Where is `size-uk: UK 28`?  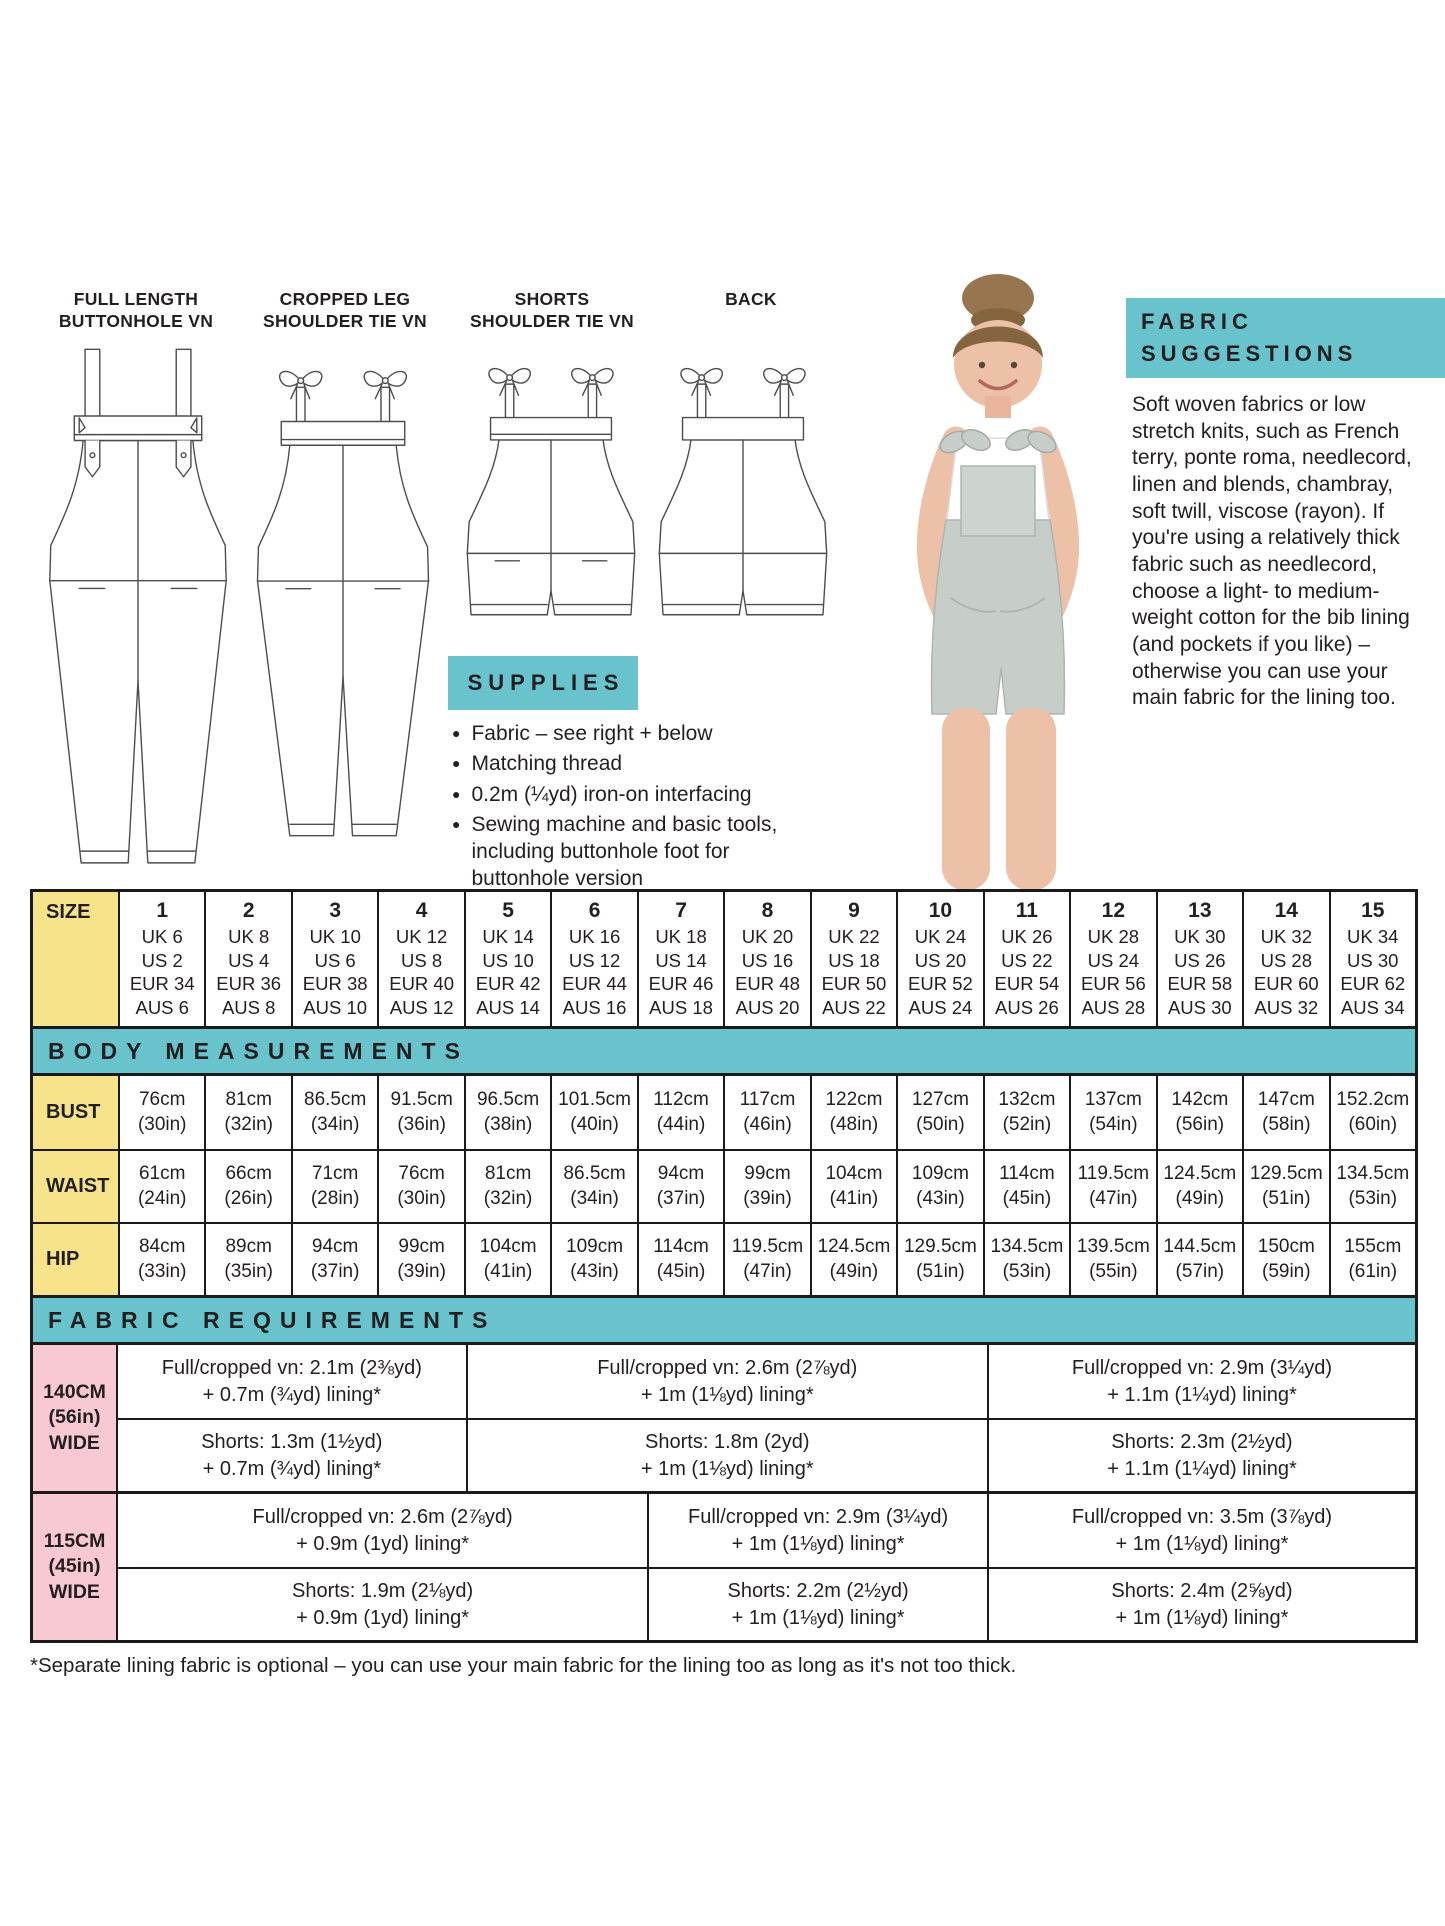
size-uk: UK 28 is located at coordinates (1113, 936).